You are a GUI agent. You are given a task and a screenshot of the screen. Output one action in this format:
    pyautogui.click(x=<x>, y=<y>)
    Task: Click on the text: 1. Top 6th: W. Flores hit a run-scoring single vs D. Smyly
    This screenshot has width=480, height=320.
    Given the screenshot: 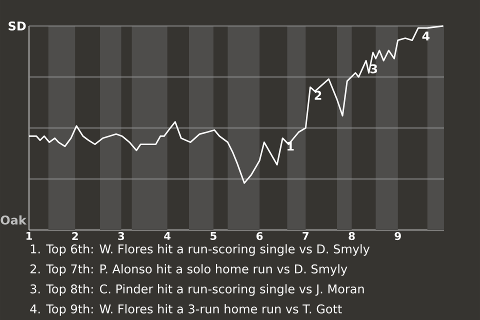 What is the action you would take?
    pyautogui.click(x=200, y=250)
    